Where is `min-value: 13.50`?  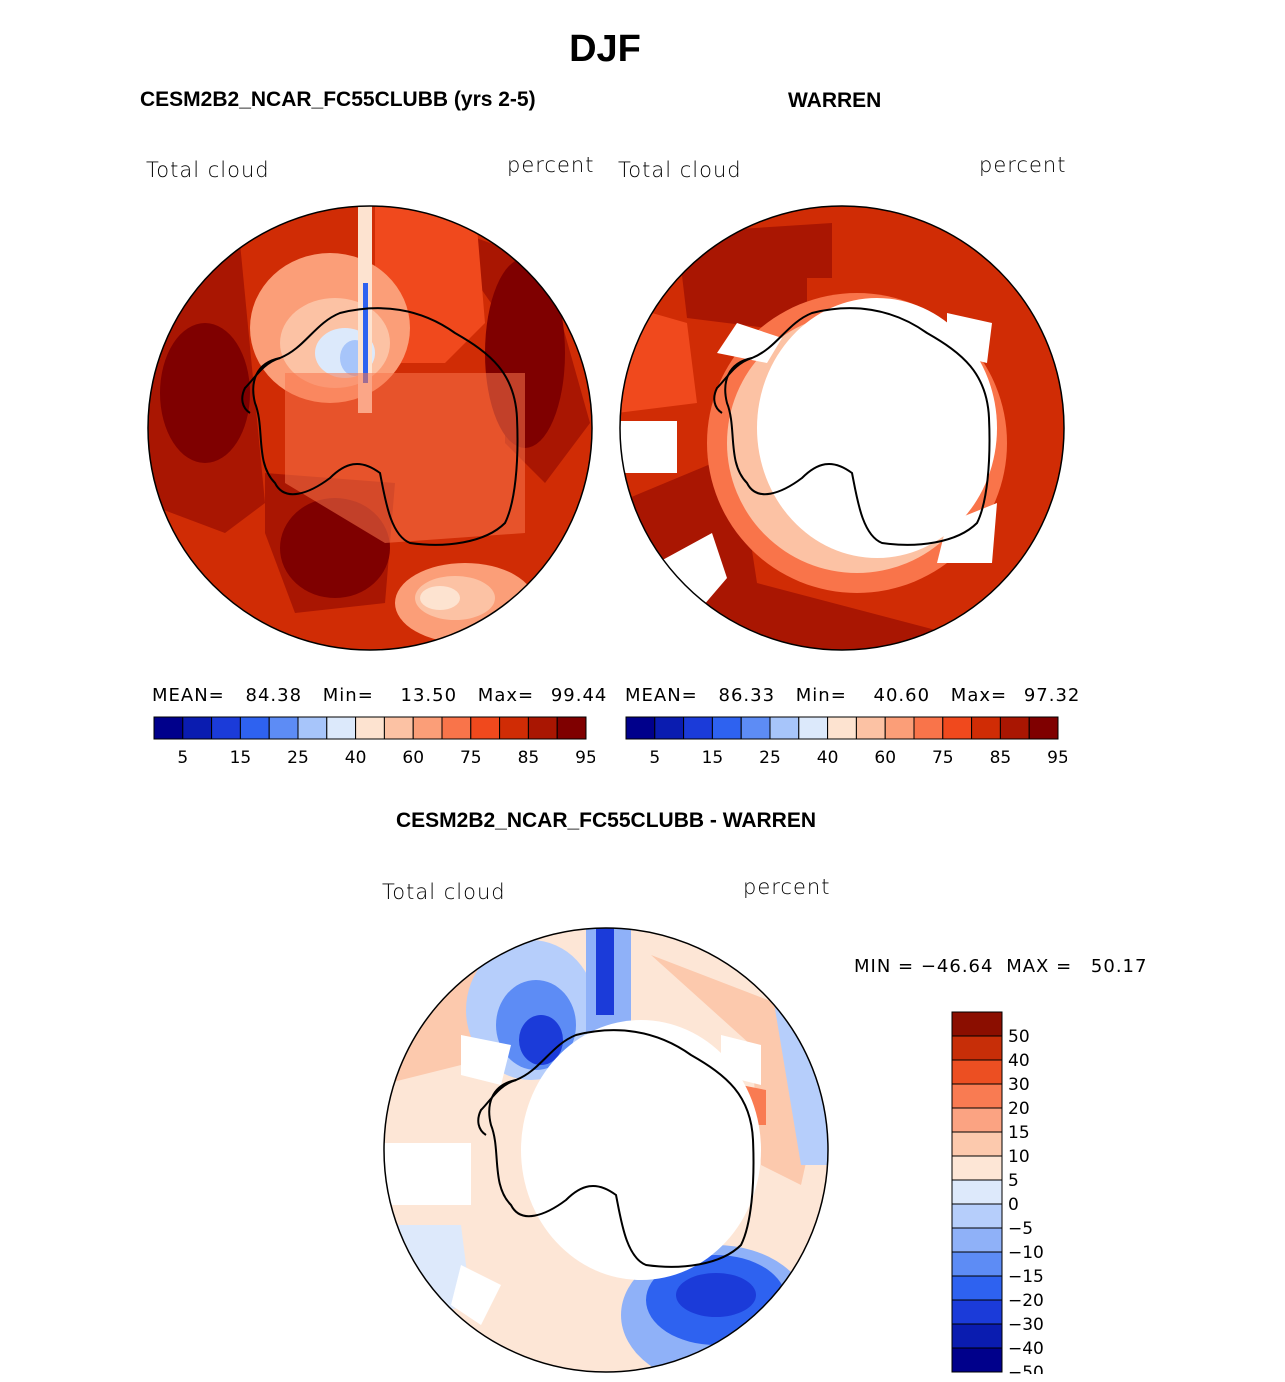 min-value: 13.50 is located at coordinates (429, 695).